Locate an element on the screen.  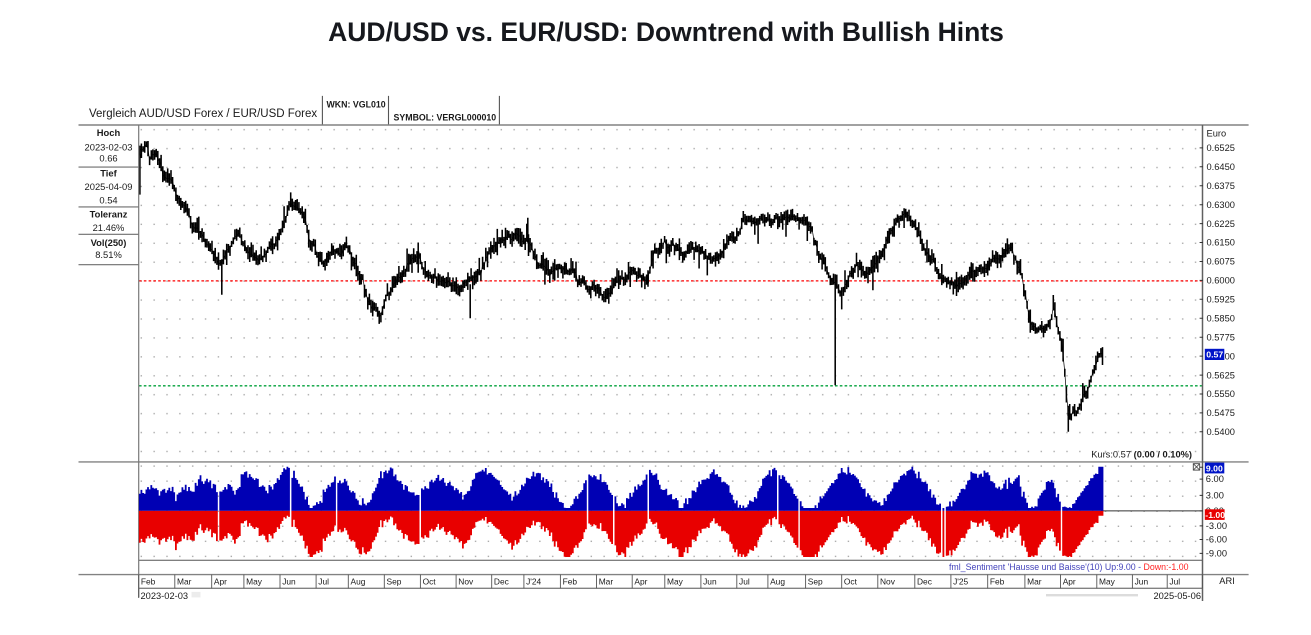
svg-text: 0.6525 is located at coordinates (1221, 148).